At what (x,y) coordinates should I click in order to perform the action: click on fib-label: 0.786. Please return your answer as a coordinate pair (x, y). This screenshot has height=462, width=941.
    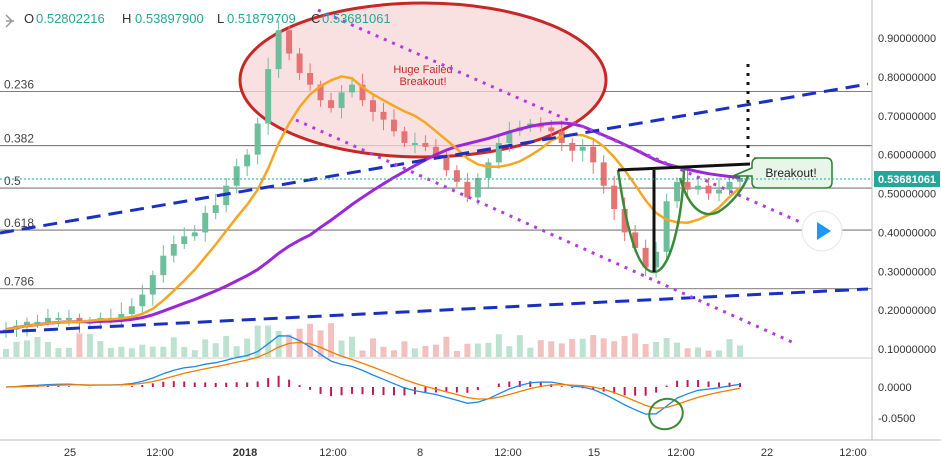
    Looking at the image, I should click on (19, 282).